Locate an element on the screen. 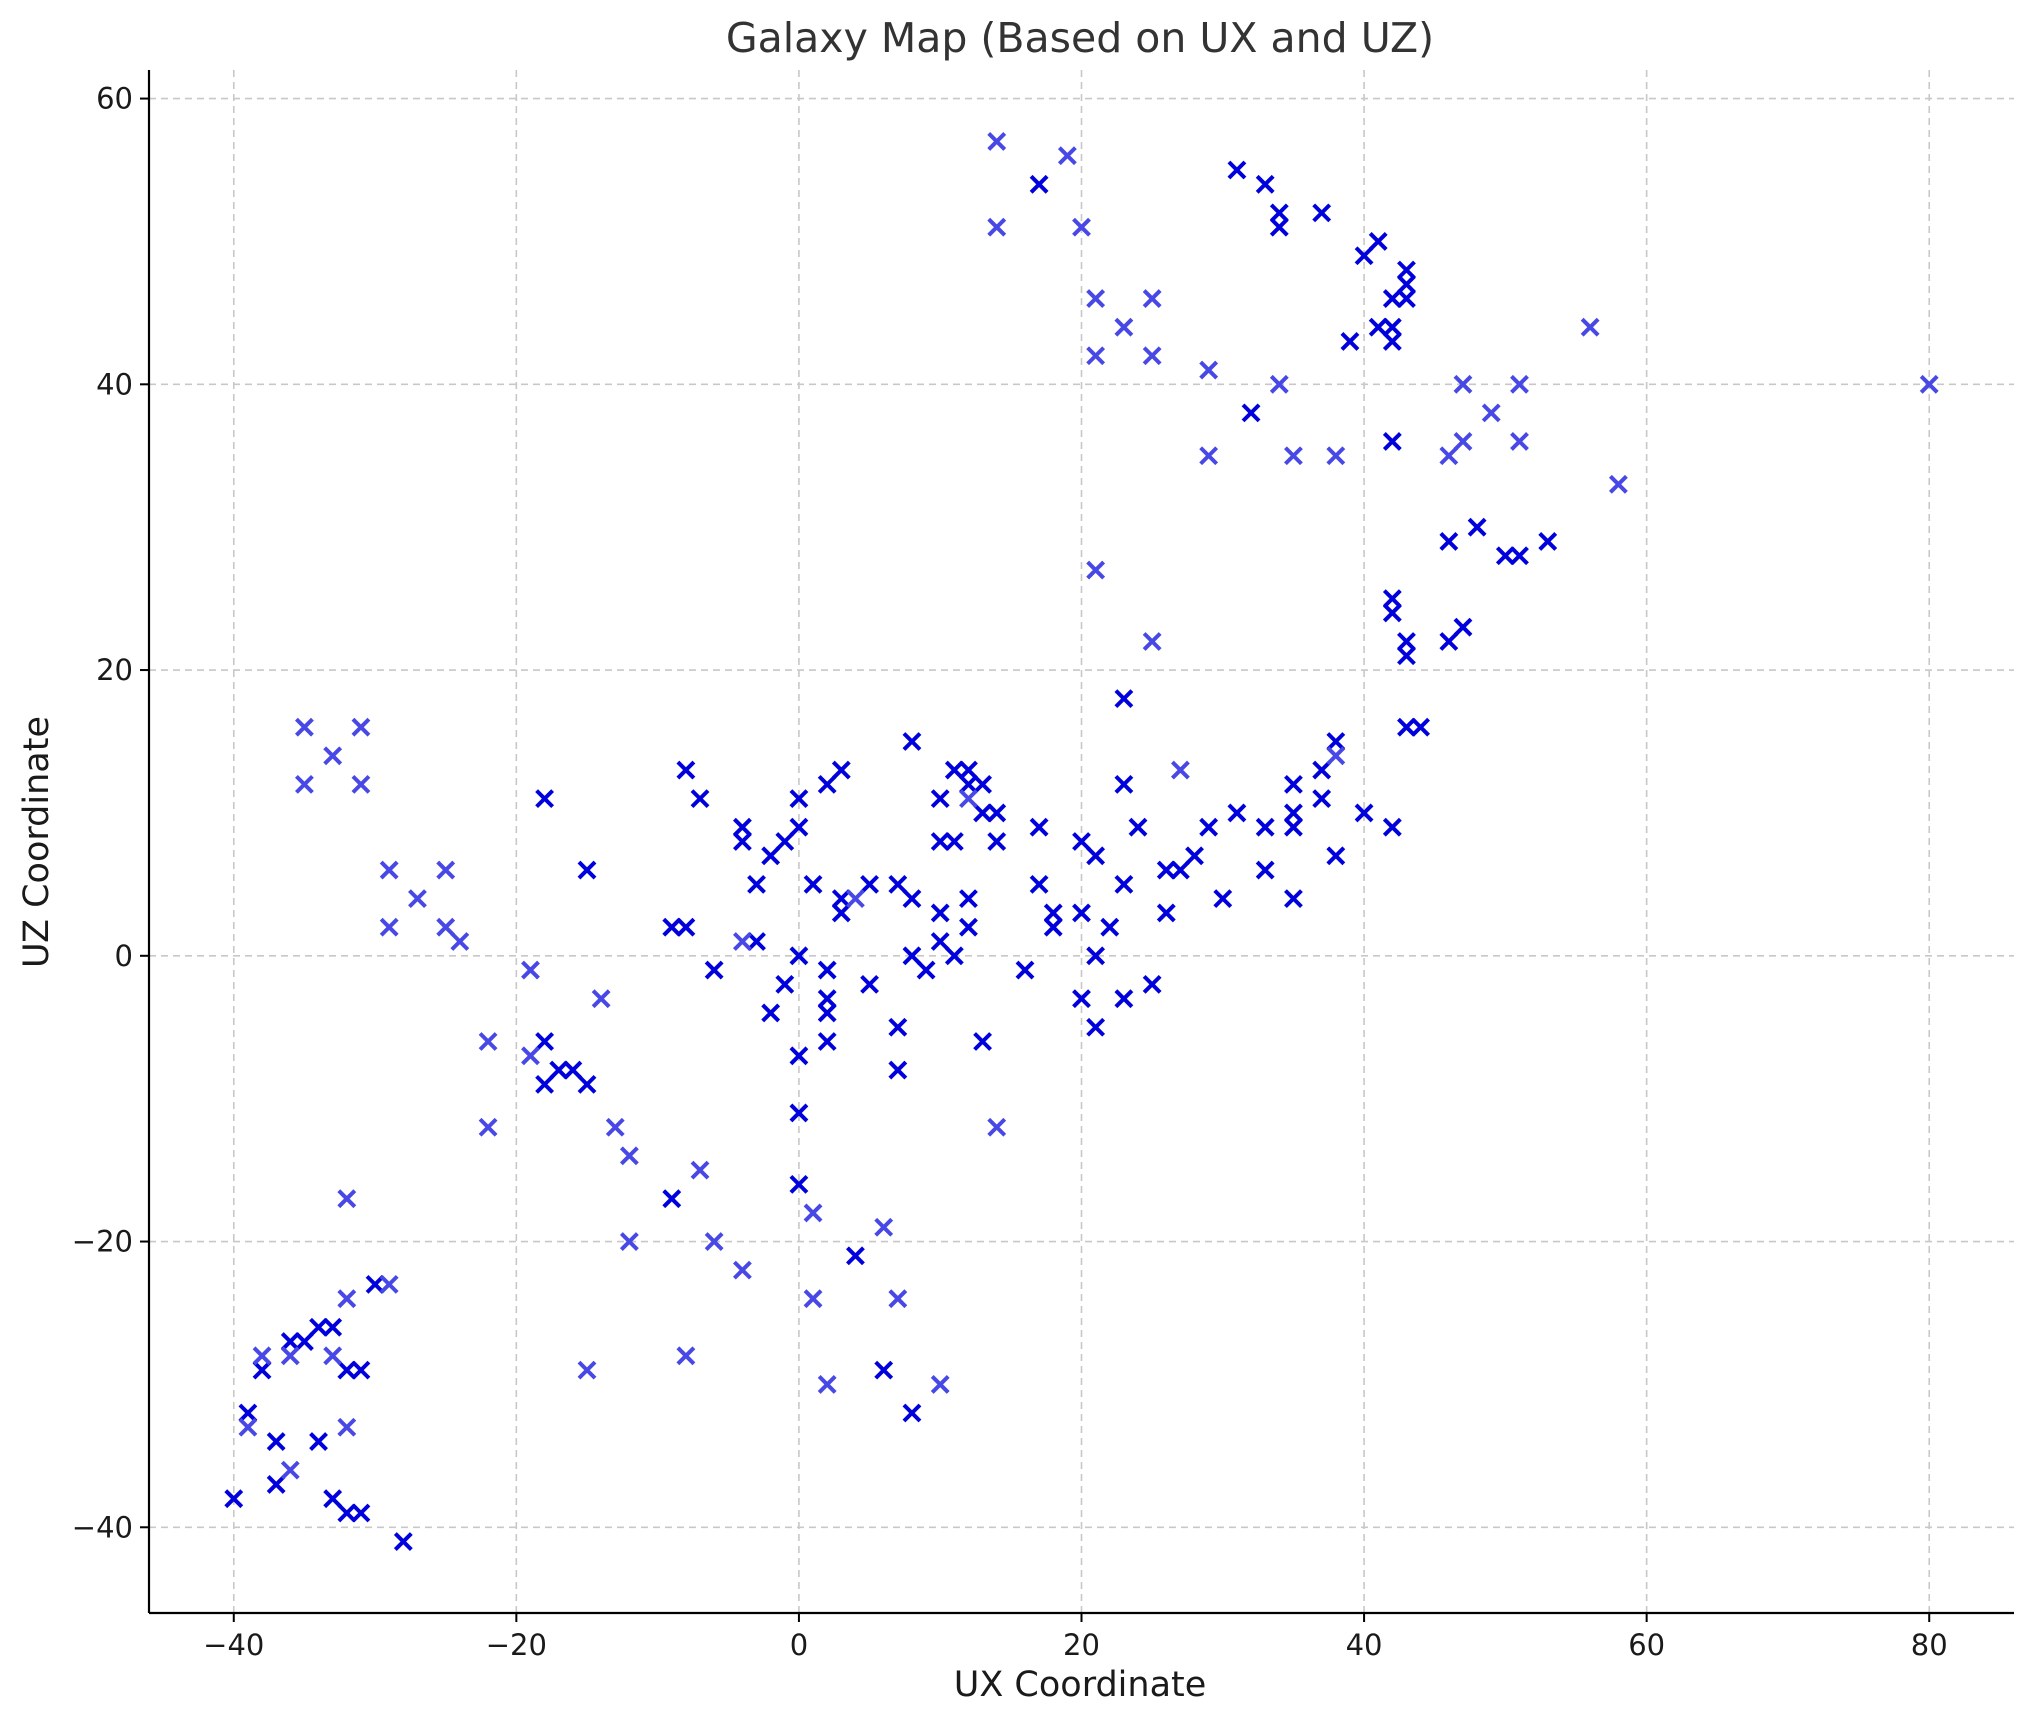  y-tick-label: 40 is located at coordinates (114, 384).